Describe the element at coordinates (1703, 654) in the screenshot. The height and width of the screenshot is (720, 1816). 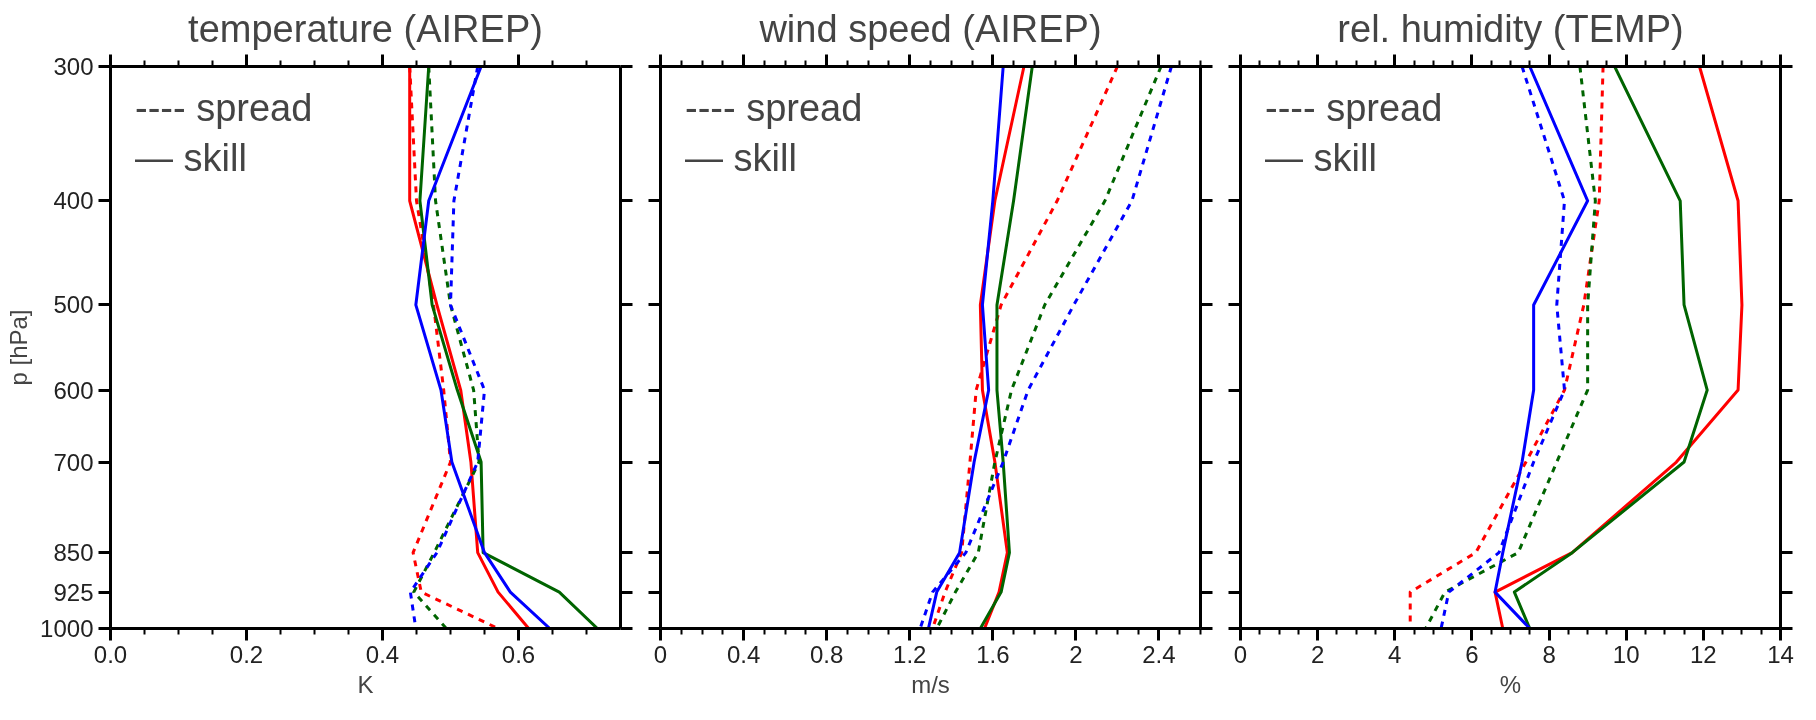
I see `x-tick-label: 12` at that location.